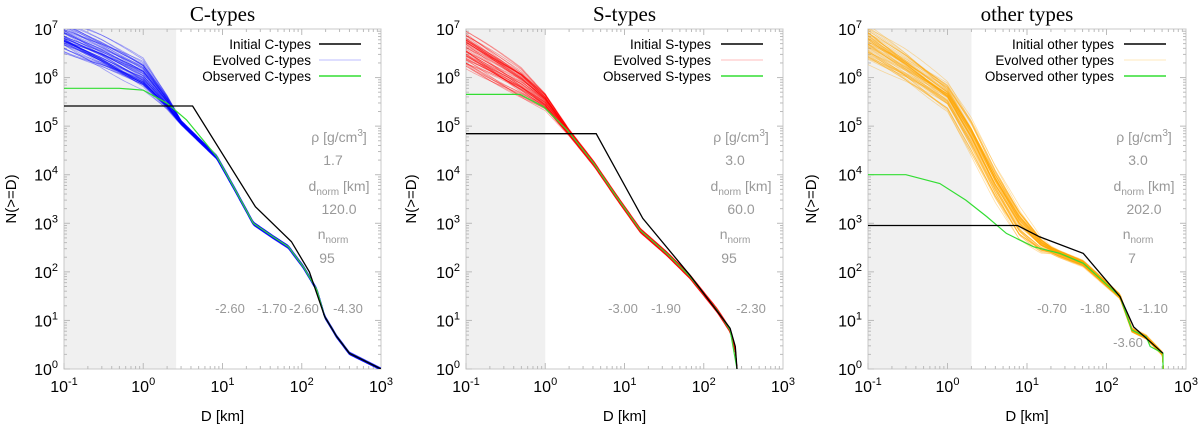  I want to click on param-dnorm-value: 60.0, so click(740, 209).